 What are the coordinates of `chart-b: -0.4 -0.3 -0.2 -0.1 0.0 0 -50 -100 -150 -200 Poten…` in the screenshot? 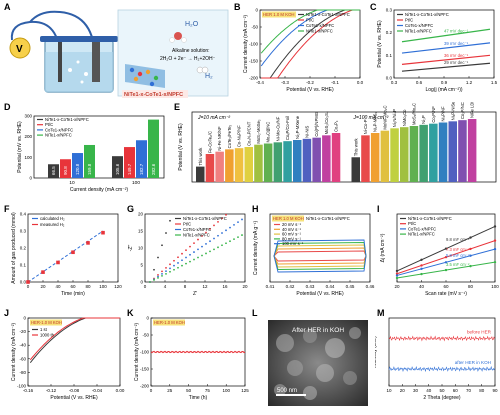 It's located at (303, 51).